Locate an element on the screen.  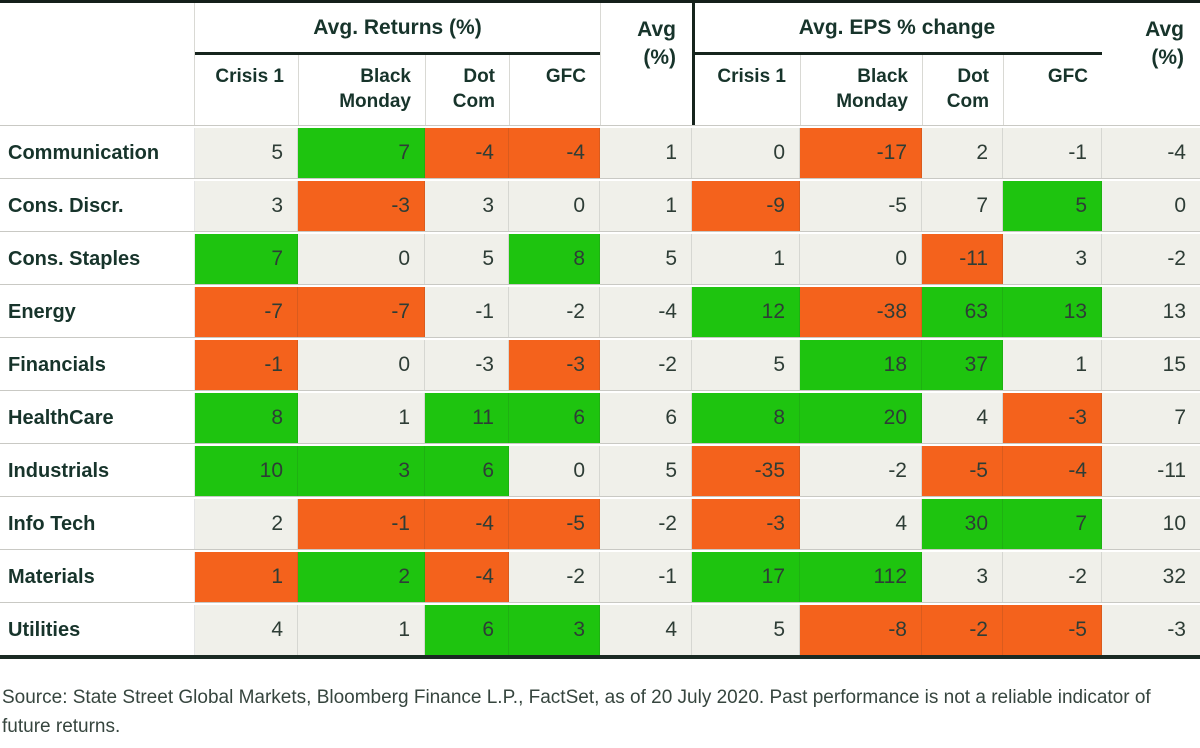
eps-avg-column-header: Avg (%) is located at coordinates (1151, 64).